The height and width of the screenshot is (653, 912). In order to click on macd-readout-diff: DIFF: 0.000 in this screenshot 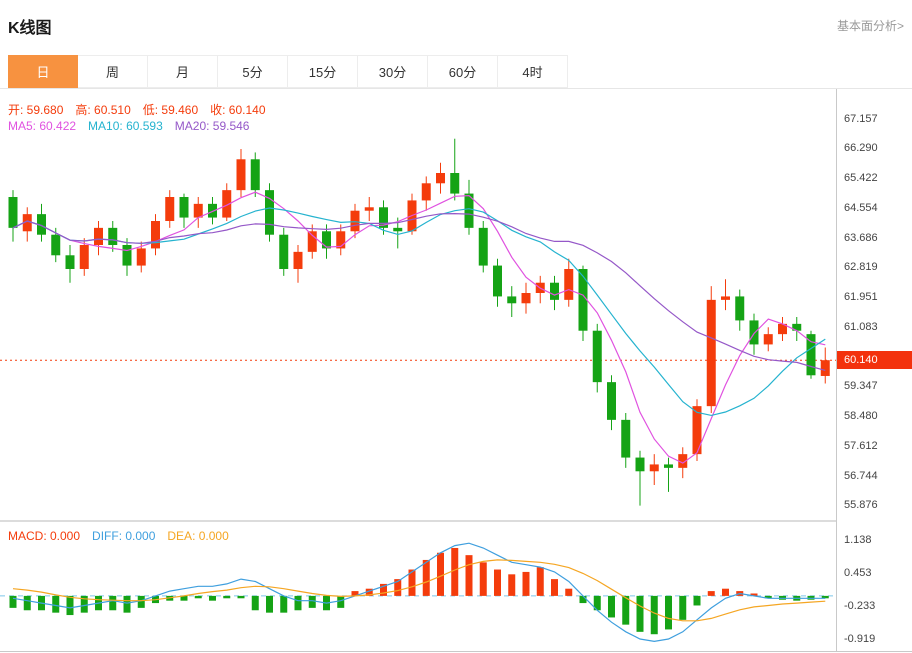, I will do `click(124, 536)`.